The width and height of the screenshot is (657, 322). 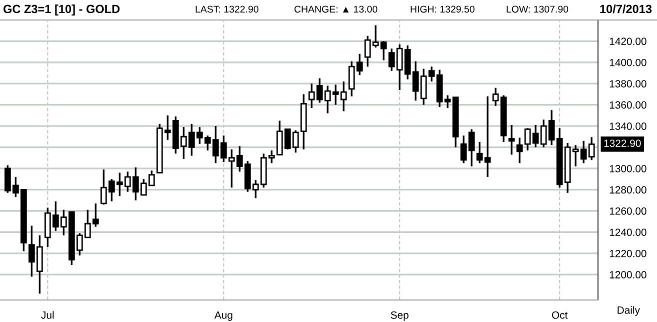 What do you see at coordinates (628, 211) in the screenshot?
I see `y-tick-label: 1260.00` at bounding box center [628, 211].